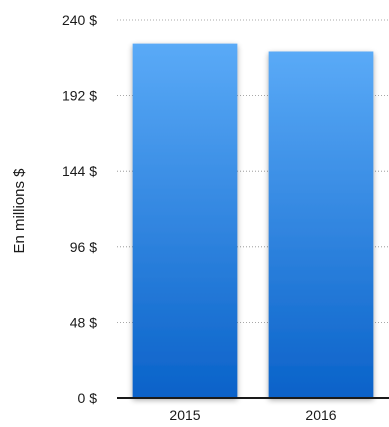 The image size is (389, 427). Describe the element at coordinates (252, 415) in the screenshot. I see `x-axis-ticks: 2015 2016` at that location.